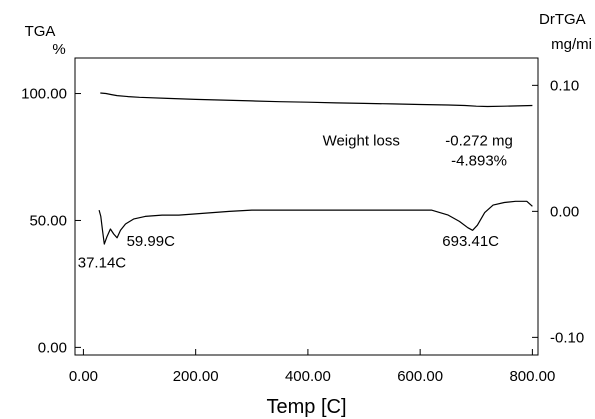 The image size is (595, 419). I want to click on right-y-tick-label: -0.10, so click(567, 337).